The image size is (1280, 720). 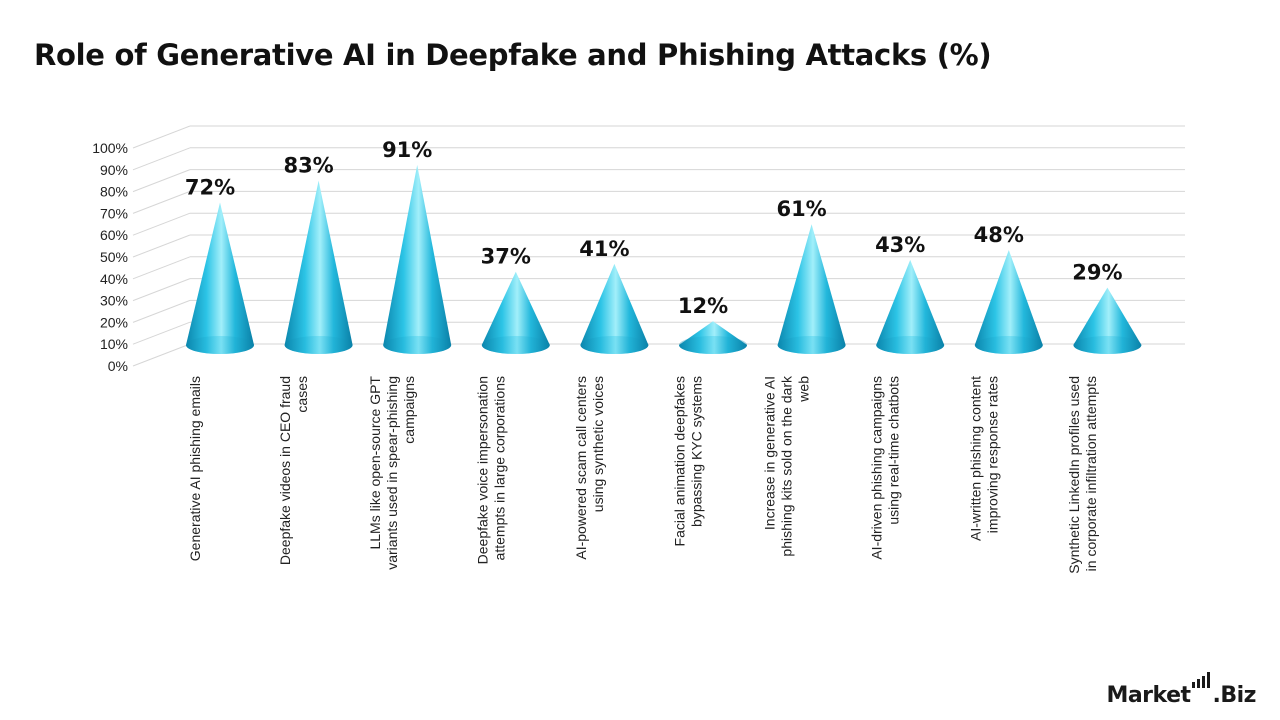 What do you see at coordinates (598, 444) in the screenshot?
I see `x-category-label-line: using synthetic voices` at bounding box center [598, 444].